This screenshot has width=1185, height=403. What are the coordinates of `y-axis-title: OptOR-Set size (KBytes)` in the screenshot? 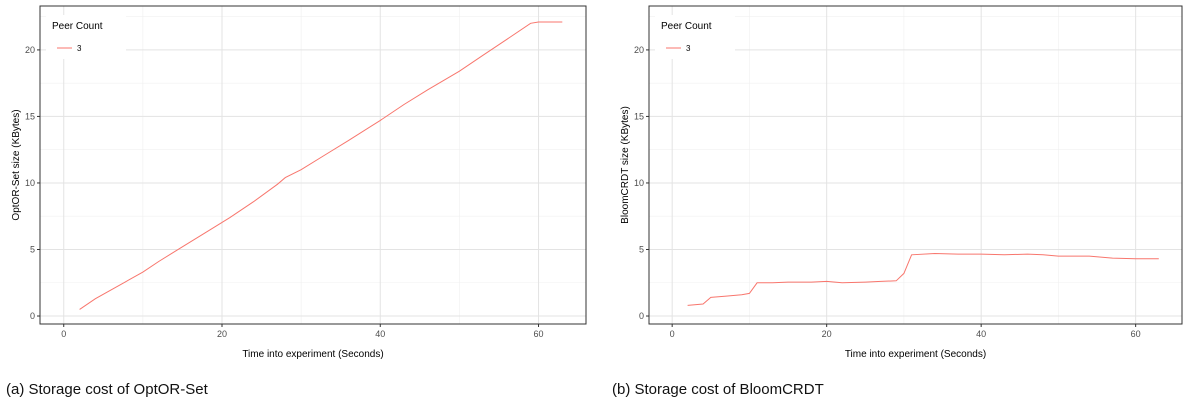 It's located at (16, 164).